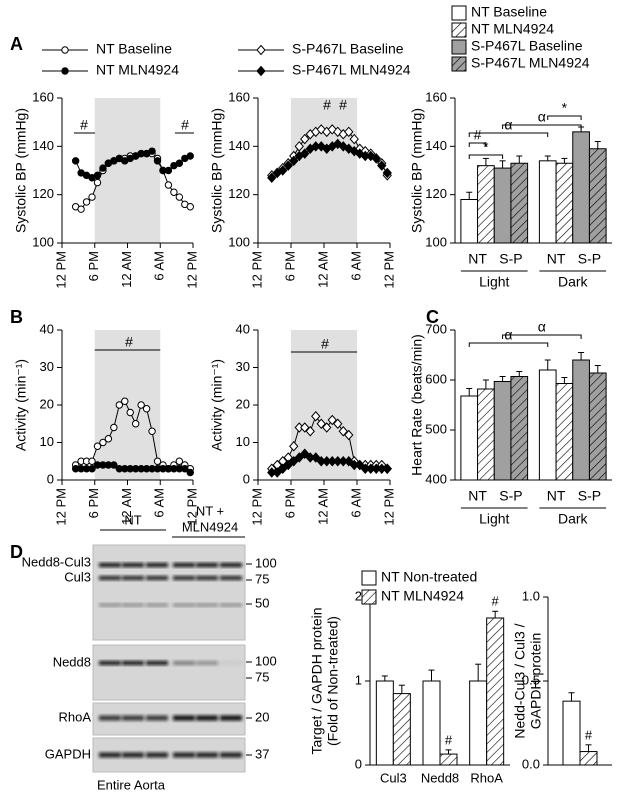 Image resolution: width=624 pixels, height=801 pixels. What do you see at coordinates (486, 147) in the screenshot?
I see `annotation: *` at bounding box center [486, 147].